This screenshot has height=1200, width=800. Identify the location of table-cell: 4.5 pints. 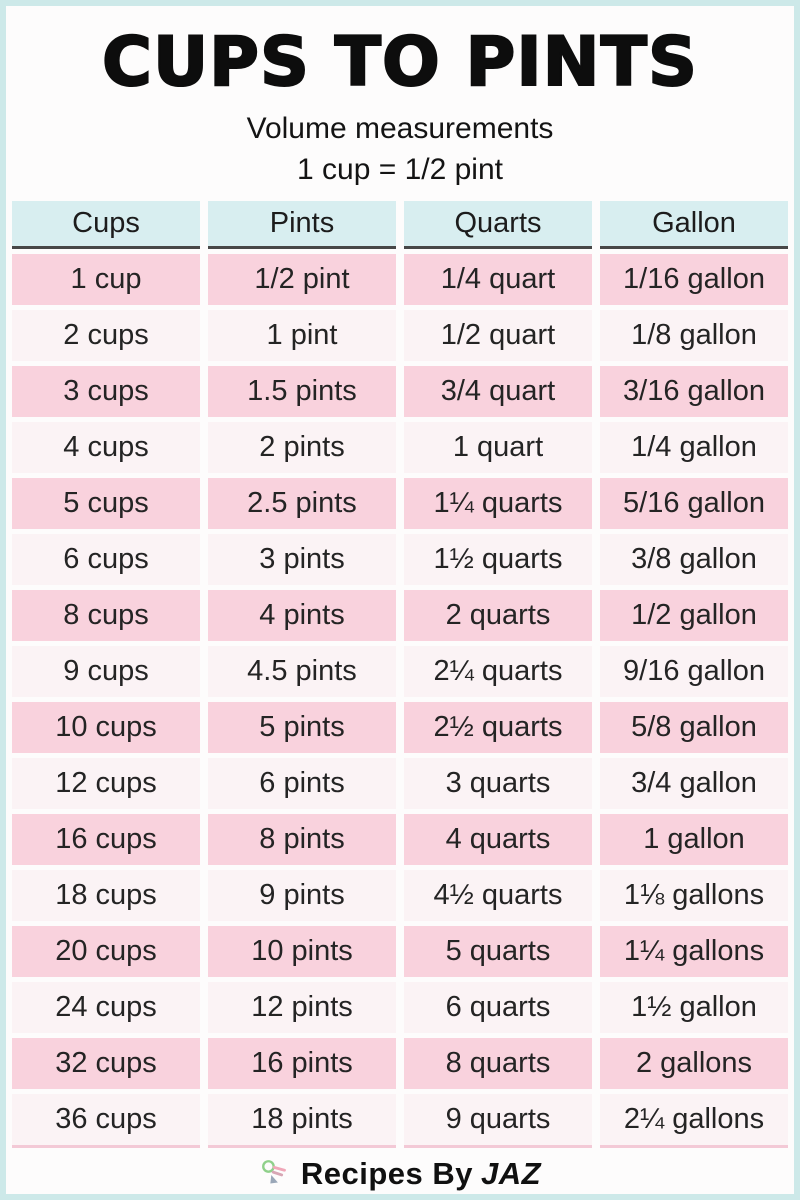
(302, 671).